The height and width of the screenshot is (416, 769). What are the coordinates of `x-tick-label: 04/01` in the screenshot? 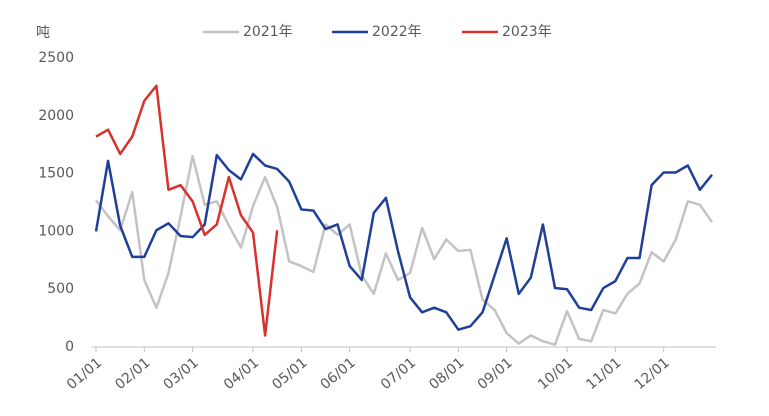 It's located at (241, 374).